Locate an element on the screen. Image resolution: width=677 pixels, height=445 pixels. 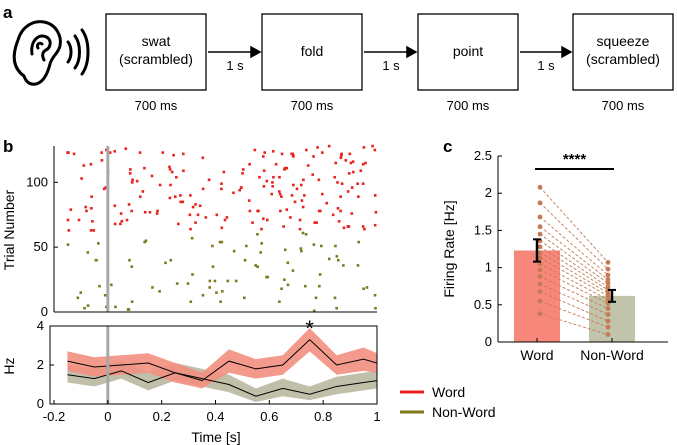
raster-y-tick-label: 50 is located at coordinates (41, 246).